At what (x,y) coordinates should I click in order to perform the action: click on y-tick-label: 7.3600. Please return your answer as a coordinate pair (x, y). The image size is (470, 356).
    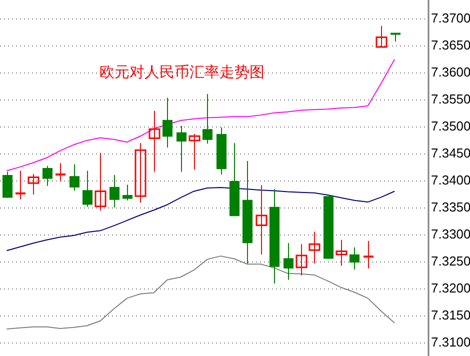
    Looking at the image, I should click on (450, 72).